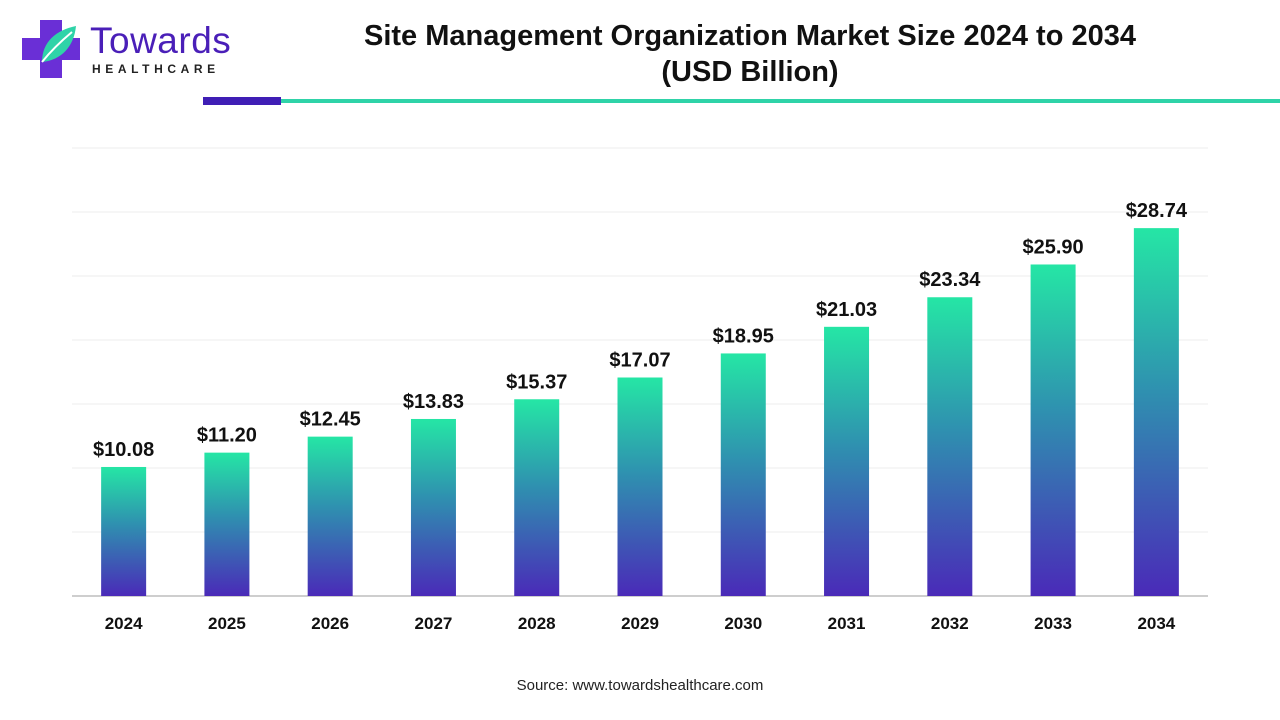 The height and width of the screenshot is (720, 1280). What do you see at coordinates (950, 446) in the screenshot?
I see `bar-2032` at bounding box center [950, 446].